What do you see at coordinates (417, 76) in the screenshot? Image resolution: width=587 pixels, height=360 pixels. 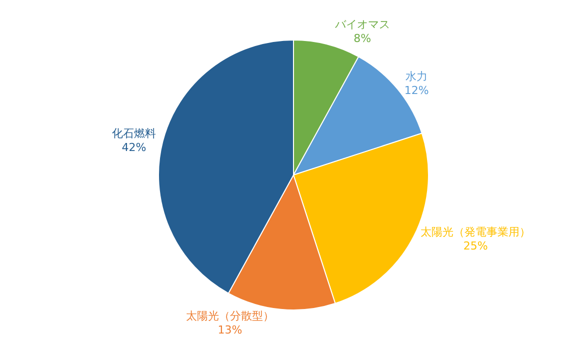 I see `slice-label: 水力` at bounding box center [417, 76].